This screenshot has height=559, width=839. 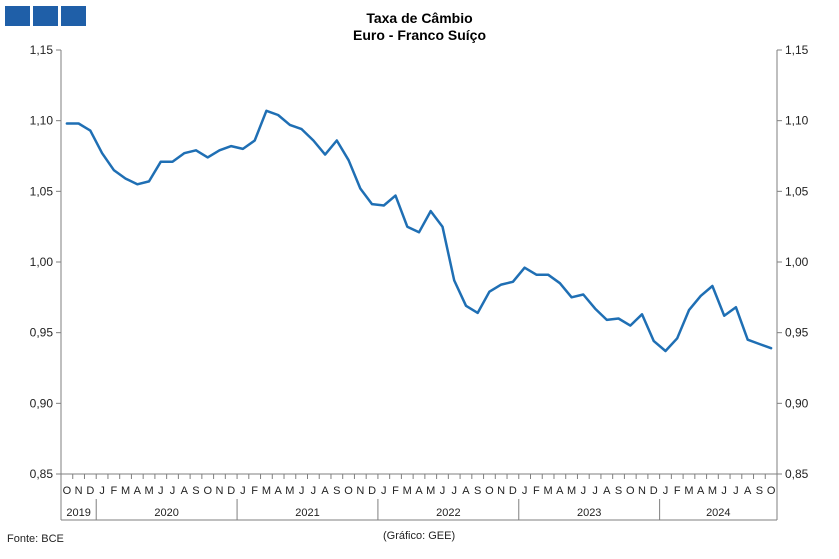 What do you see at coordinates (797, 50) in the screenshot?
I see `y-tick-label-right: 1,15` at bounding box center [797, 50].